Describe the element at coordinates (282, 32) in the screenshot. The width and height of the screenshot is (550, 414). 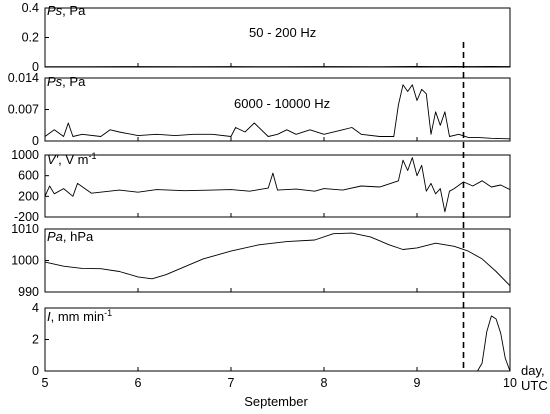
I see `panel-0-band-label: 50 - 200 Hz` at that location.